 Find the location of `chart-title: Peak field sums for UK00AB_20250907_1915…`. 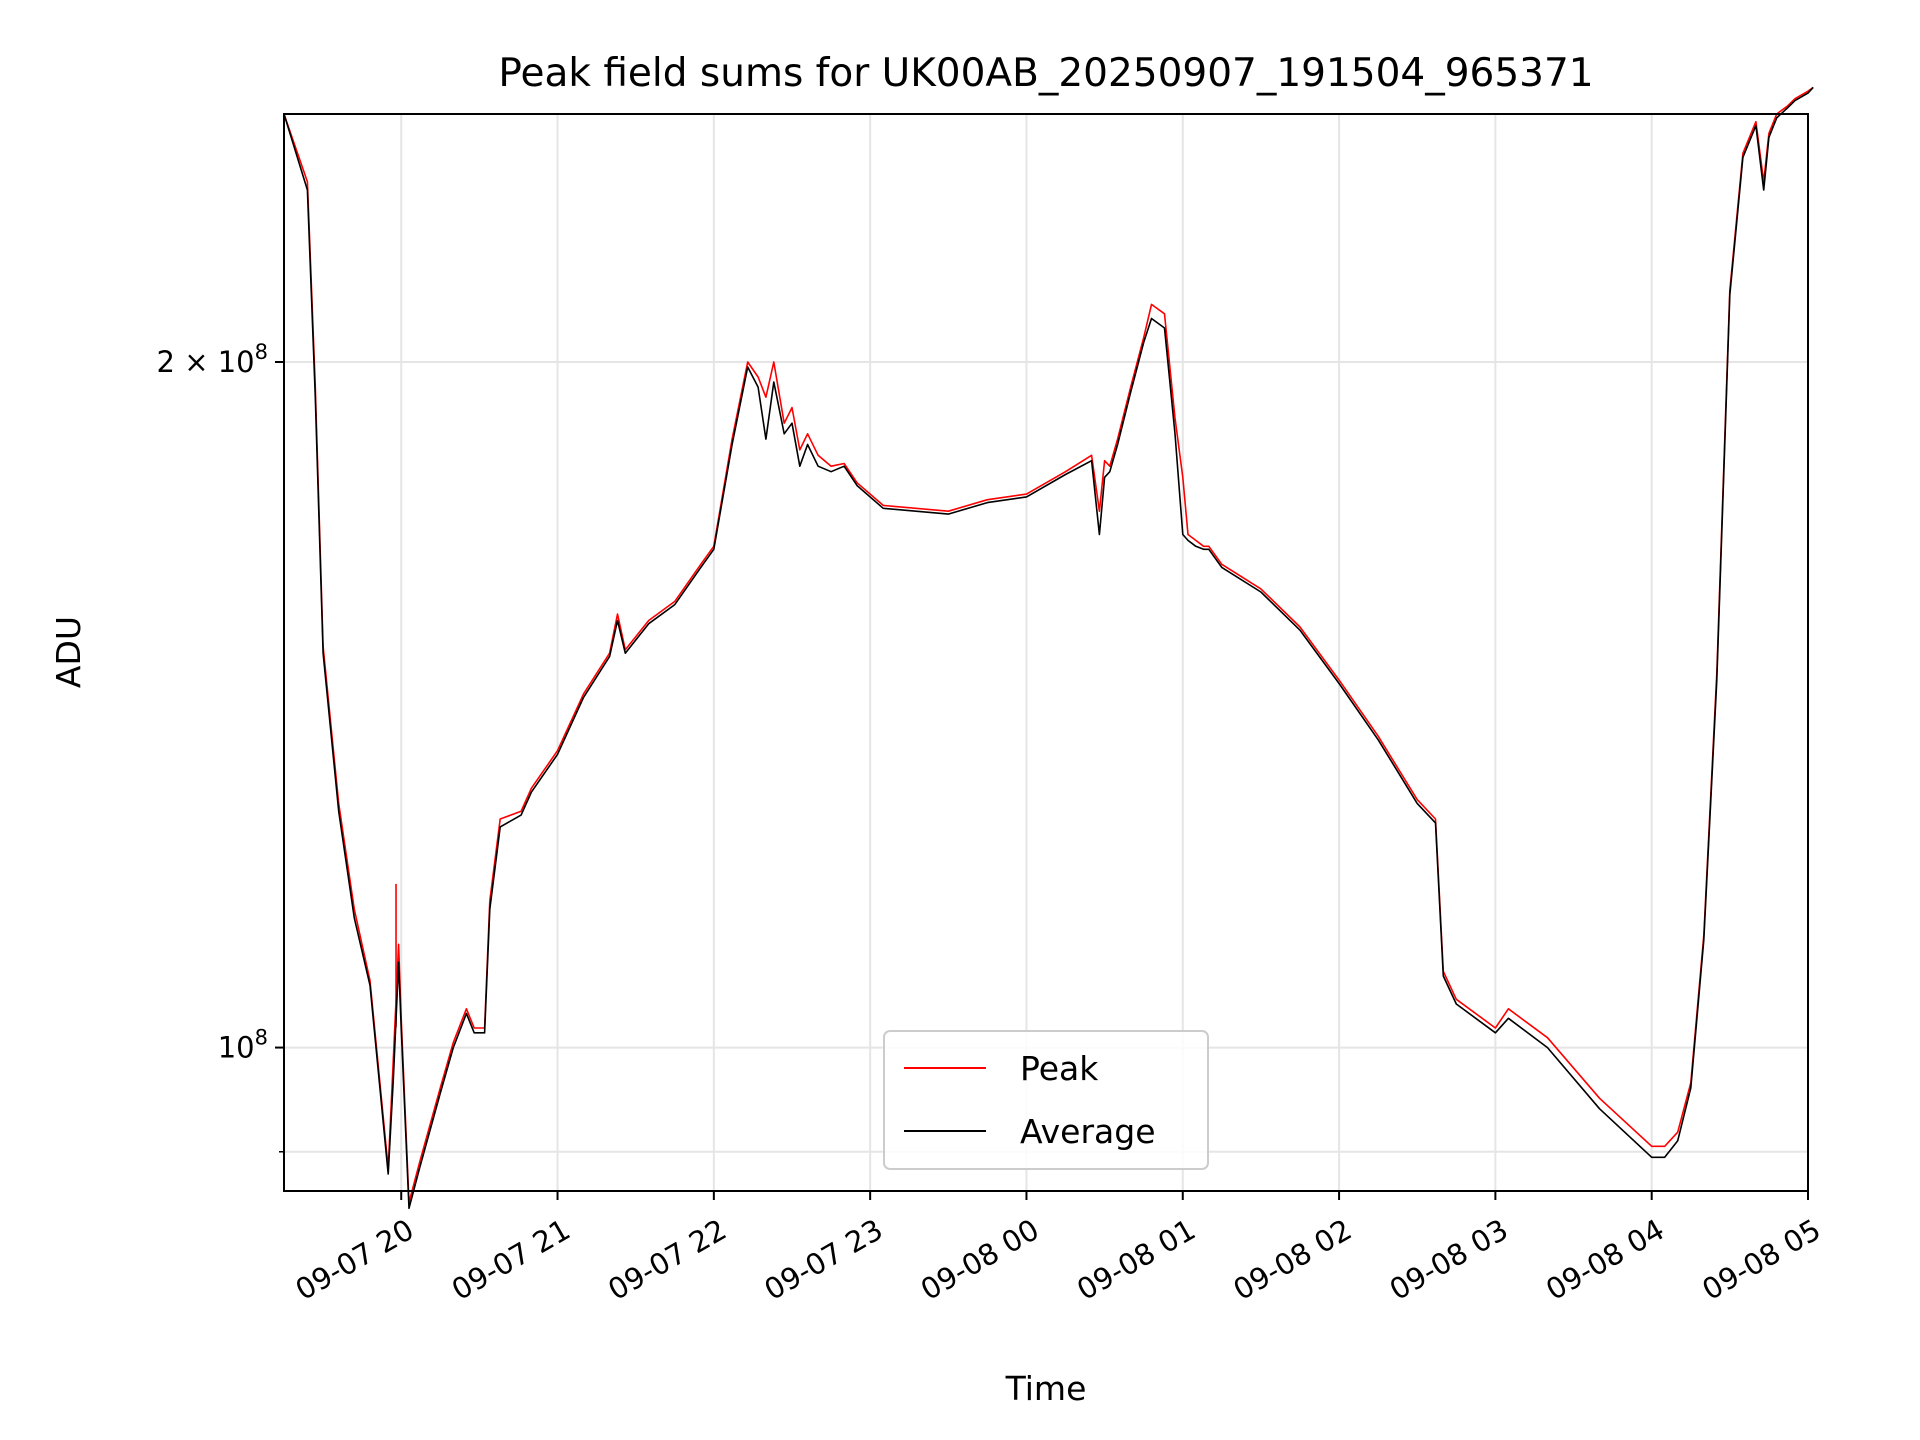

chart-title: Peak field sums for UK00AB_20250907_1915… is located at coordinates (1045, 73).